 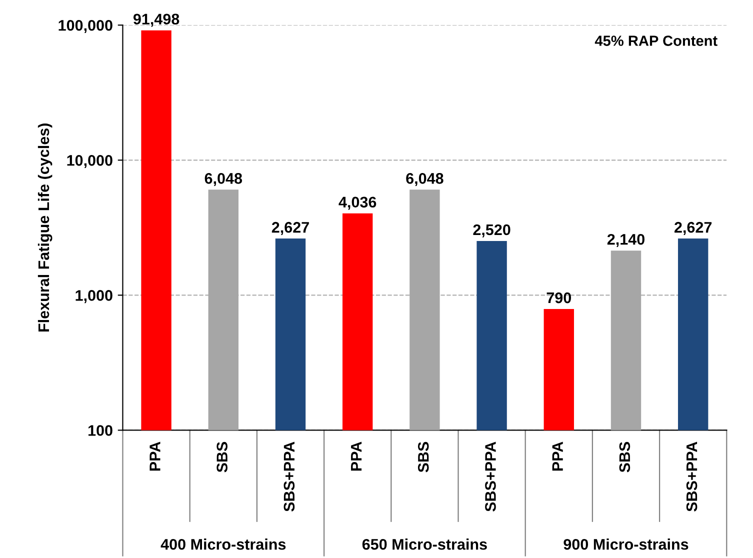 I want to click on y-tick-label: 1,000, so click(x=94, y=297).